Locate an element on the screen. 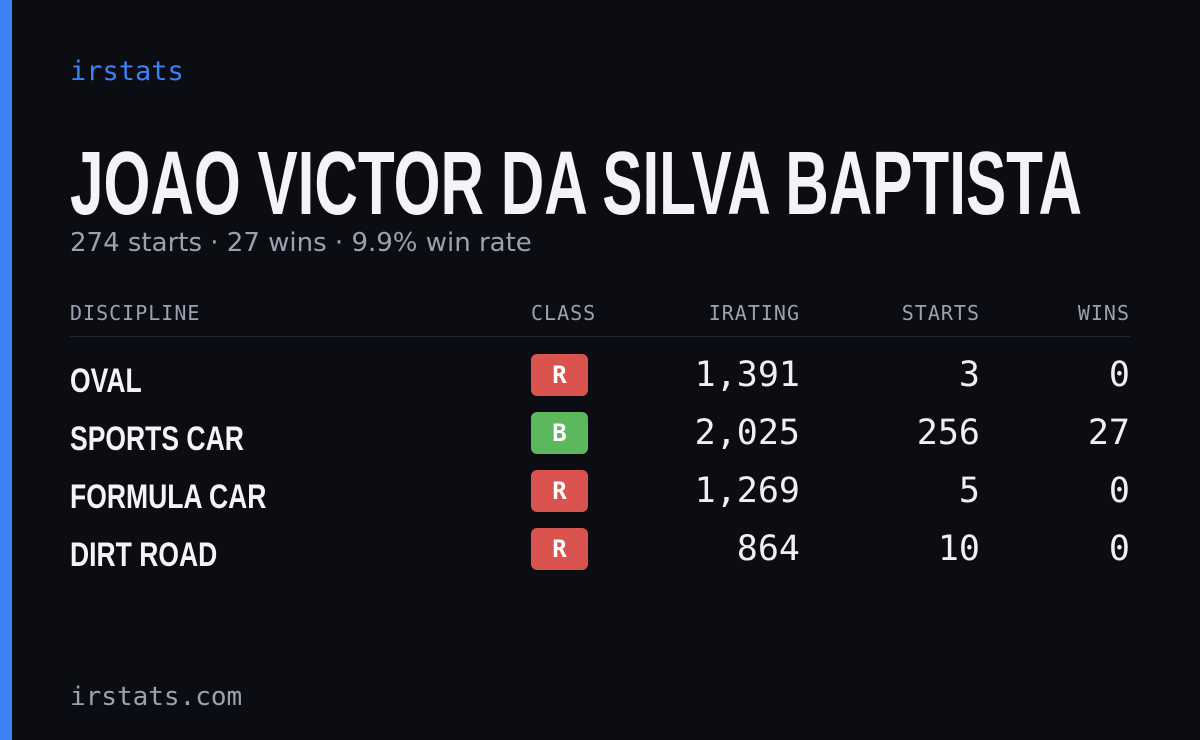 The image size is (1200, 740). discipline-name: SPORTS CAR is located at coordinates (157, 439).